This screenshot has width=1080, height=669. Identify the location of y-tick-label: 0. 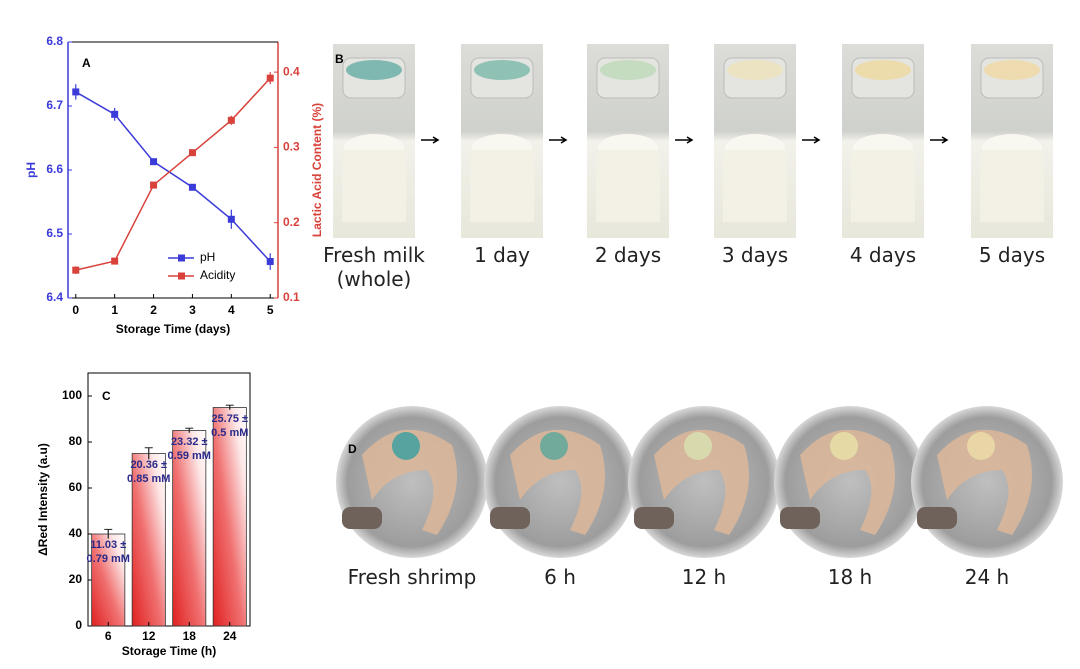
(78, 625).